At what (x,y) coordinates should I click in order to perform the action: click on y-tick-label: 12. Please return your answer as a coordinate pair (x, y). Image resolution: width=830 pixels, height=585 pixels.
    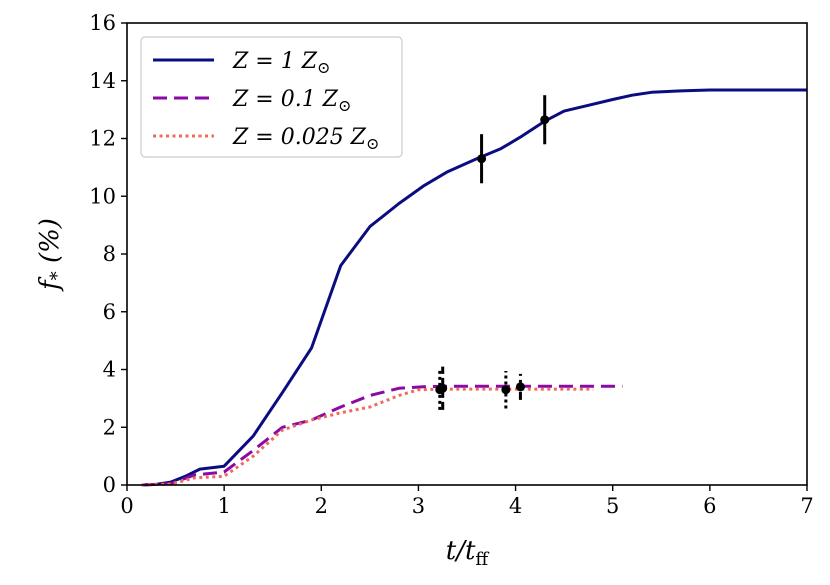
    Looking at the image, I should click on (102, 139).